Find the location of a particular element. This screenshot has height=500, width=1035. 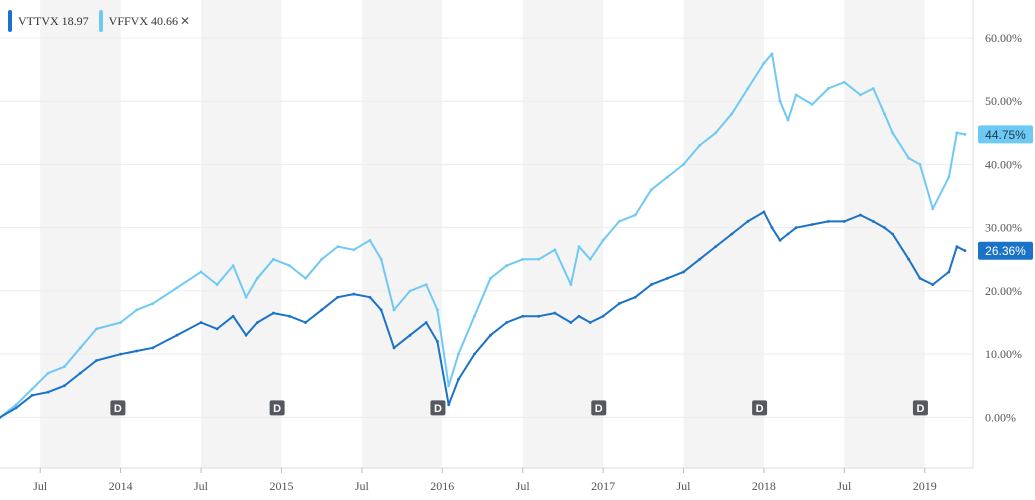

legend-label-vttvx: VTTVX 18.97 is located at coordinates (53, 20).